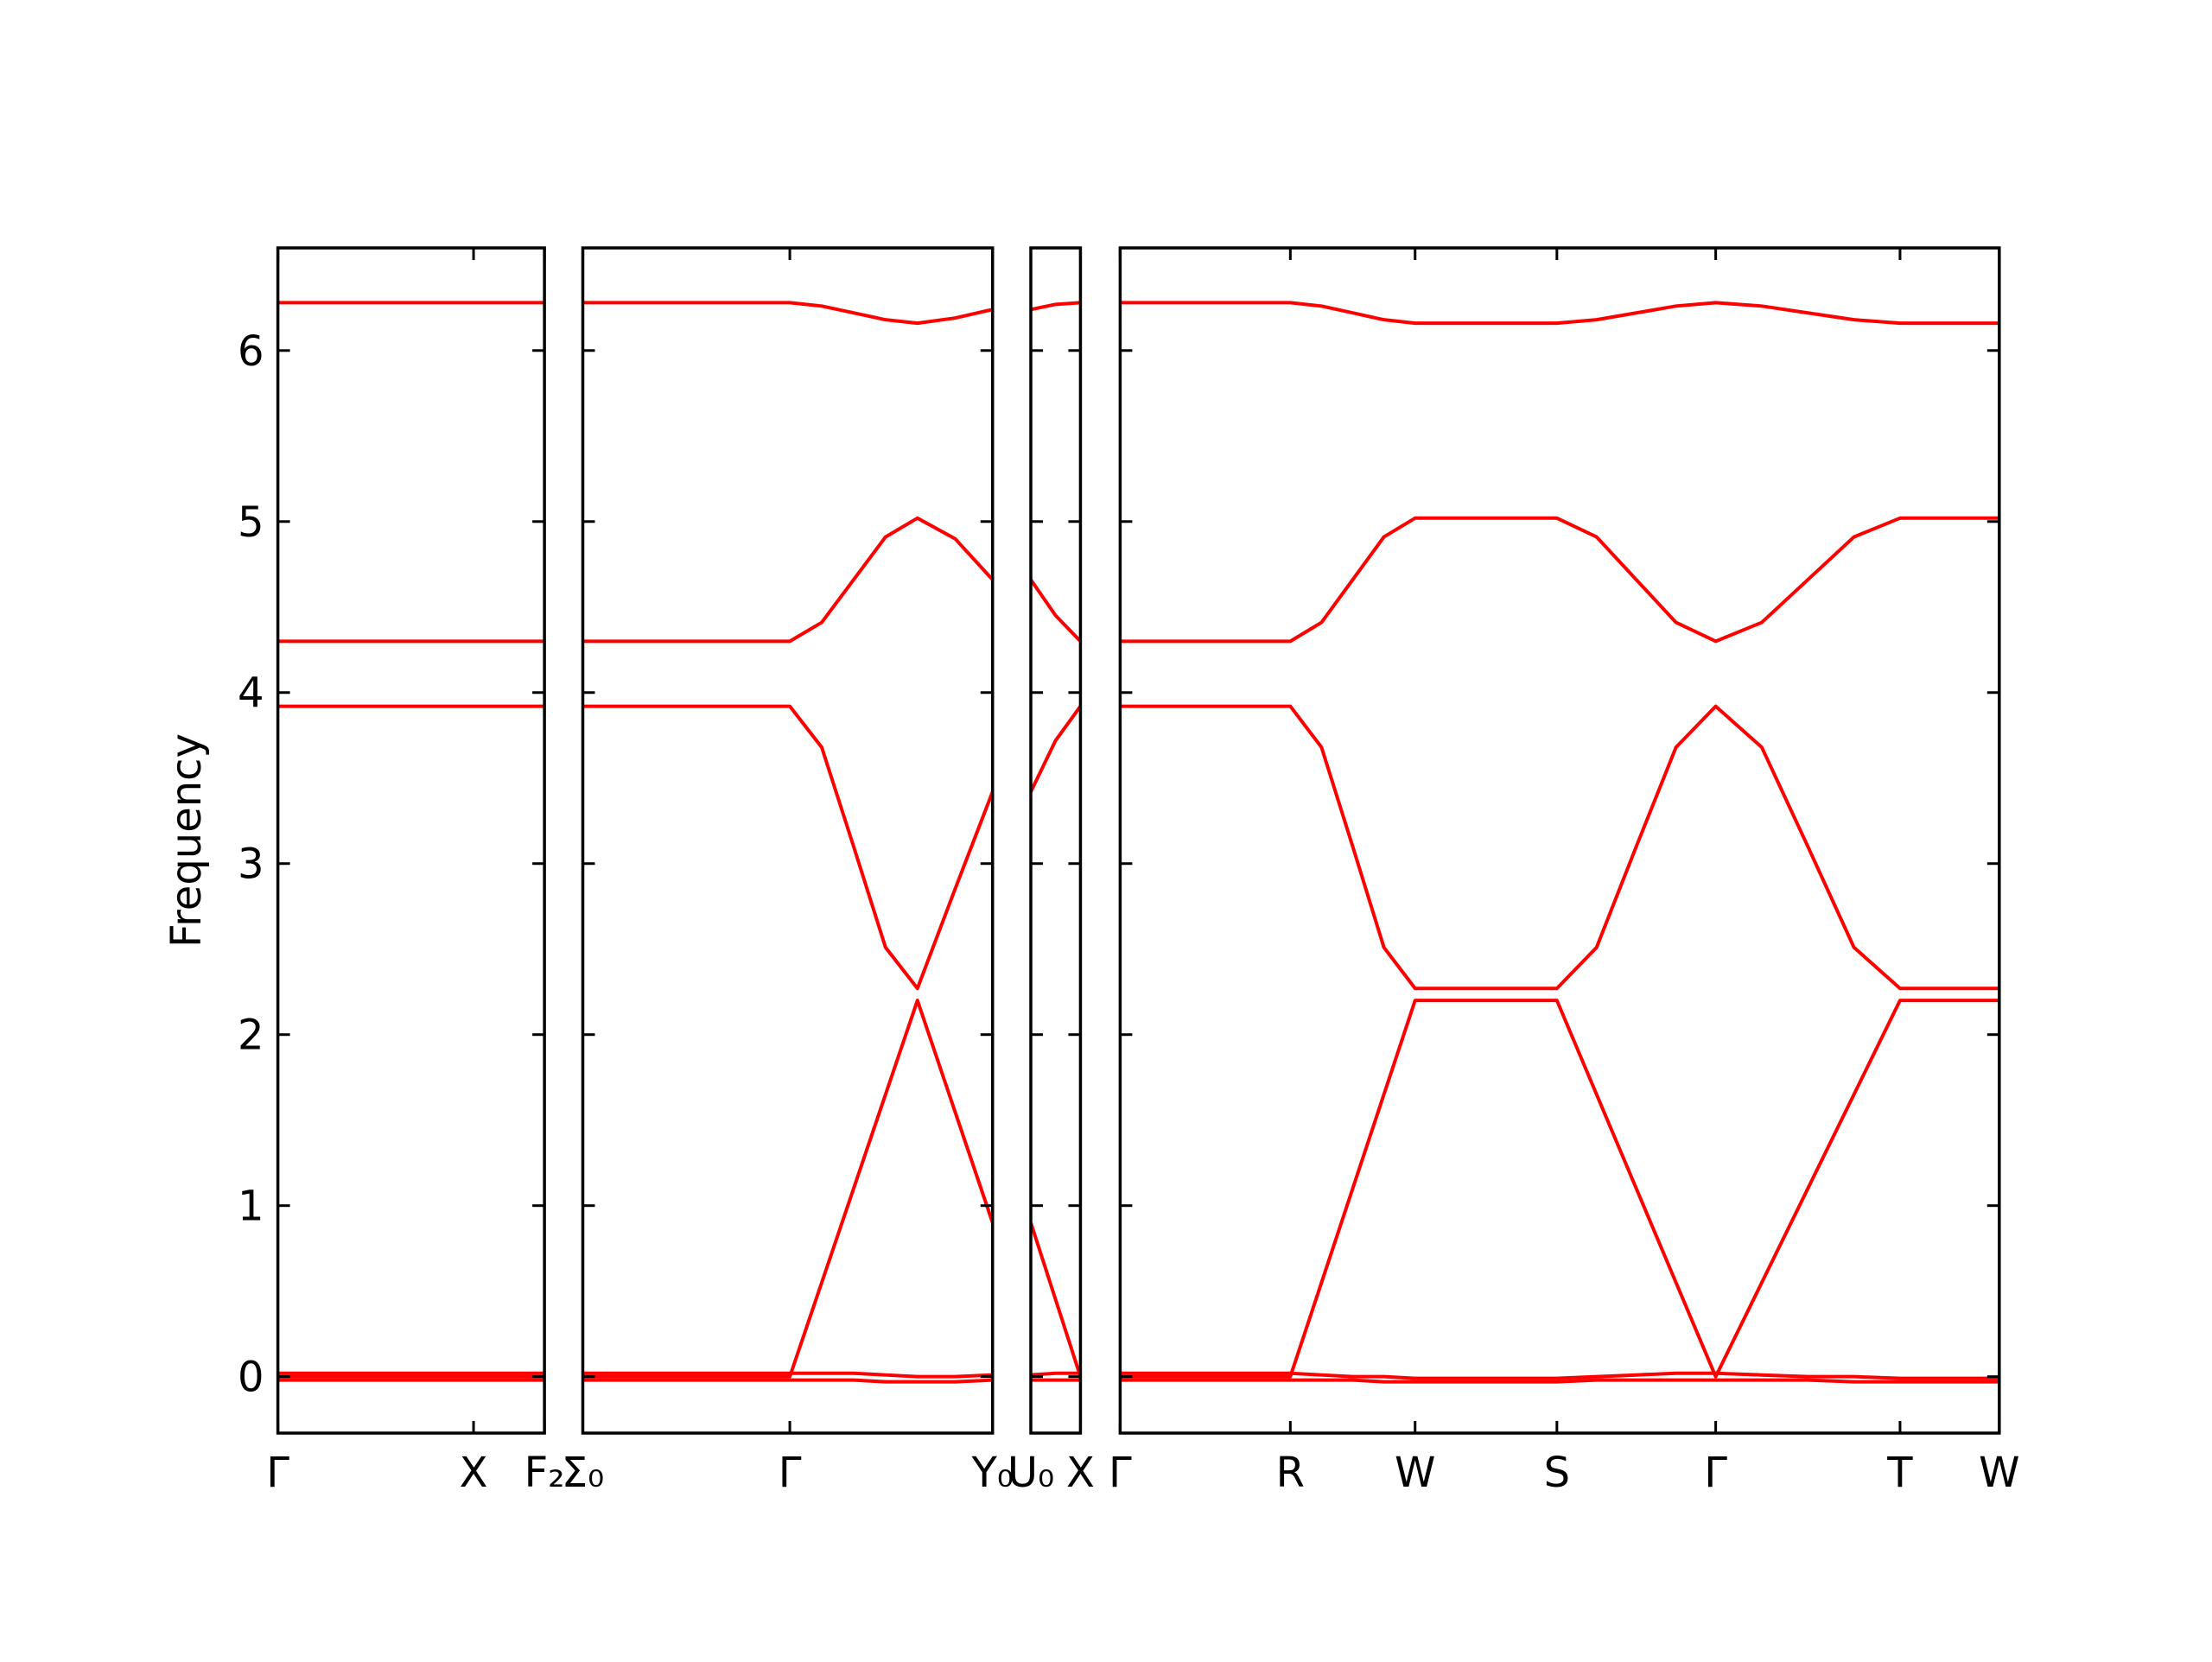 The image size is (2212, 1662). What do you see at coordinates (251, 1378) in the screenshot?
I see `y-tick-label: 0` at bounding box center [251, 1378].